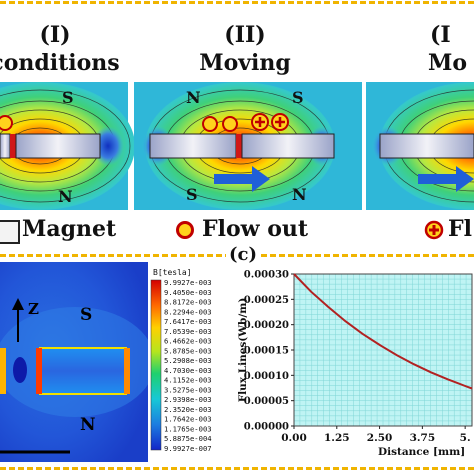 Image resolution: width=474 pixels, height=474 pixels. What do you see at coordinates (188, 321) in the screenshot?
I see `colorbar-tick-label: 7.6417e-003` at bounding box center [188, 321].